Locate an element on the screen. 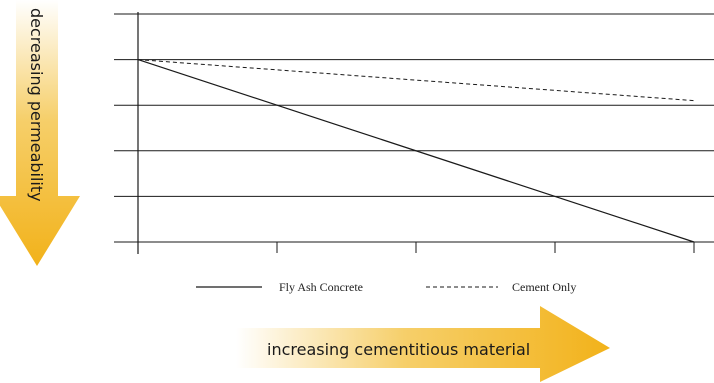 Image resolution: width=714 pixels, height=383 pixels. legend-label-cement-only: Cement Only is located at coordinates (544, 287).